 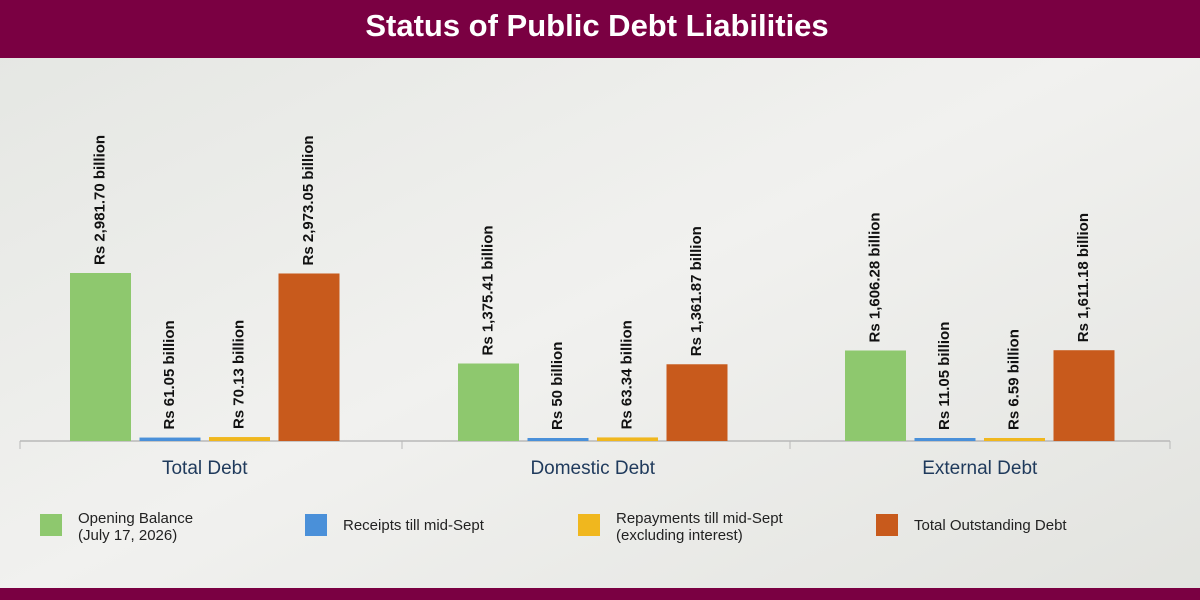 I want to click on x-tick-label: Total Debt, so click(x=205, y=468).